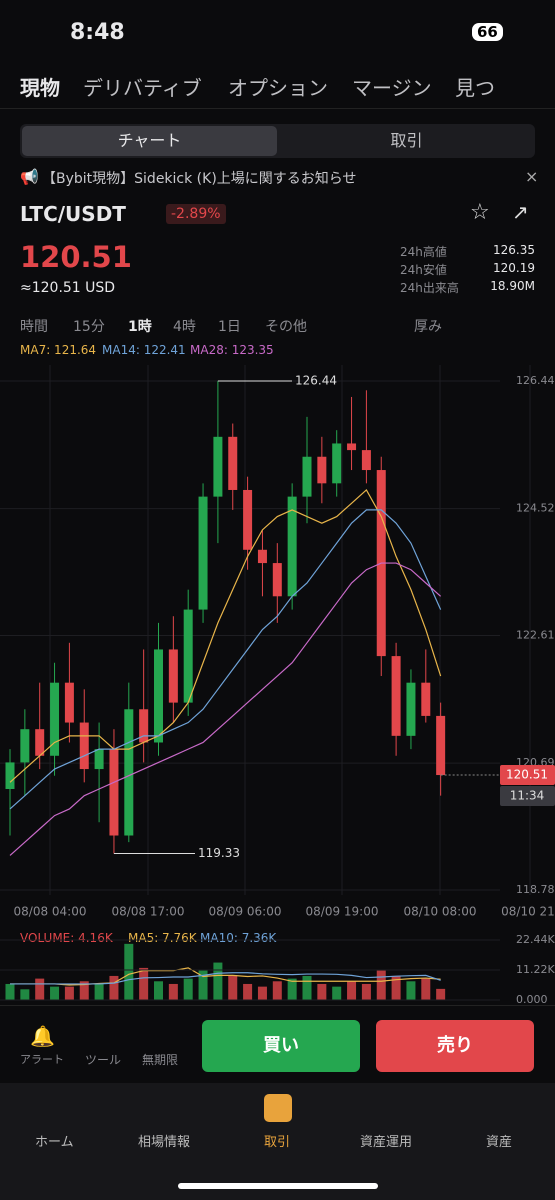 The height and width of the screenshot is (1200, 555). I want to click on vol-tick-label: 22.44K, so click(535, 939).